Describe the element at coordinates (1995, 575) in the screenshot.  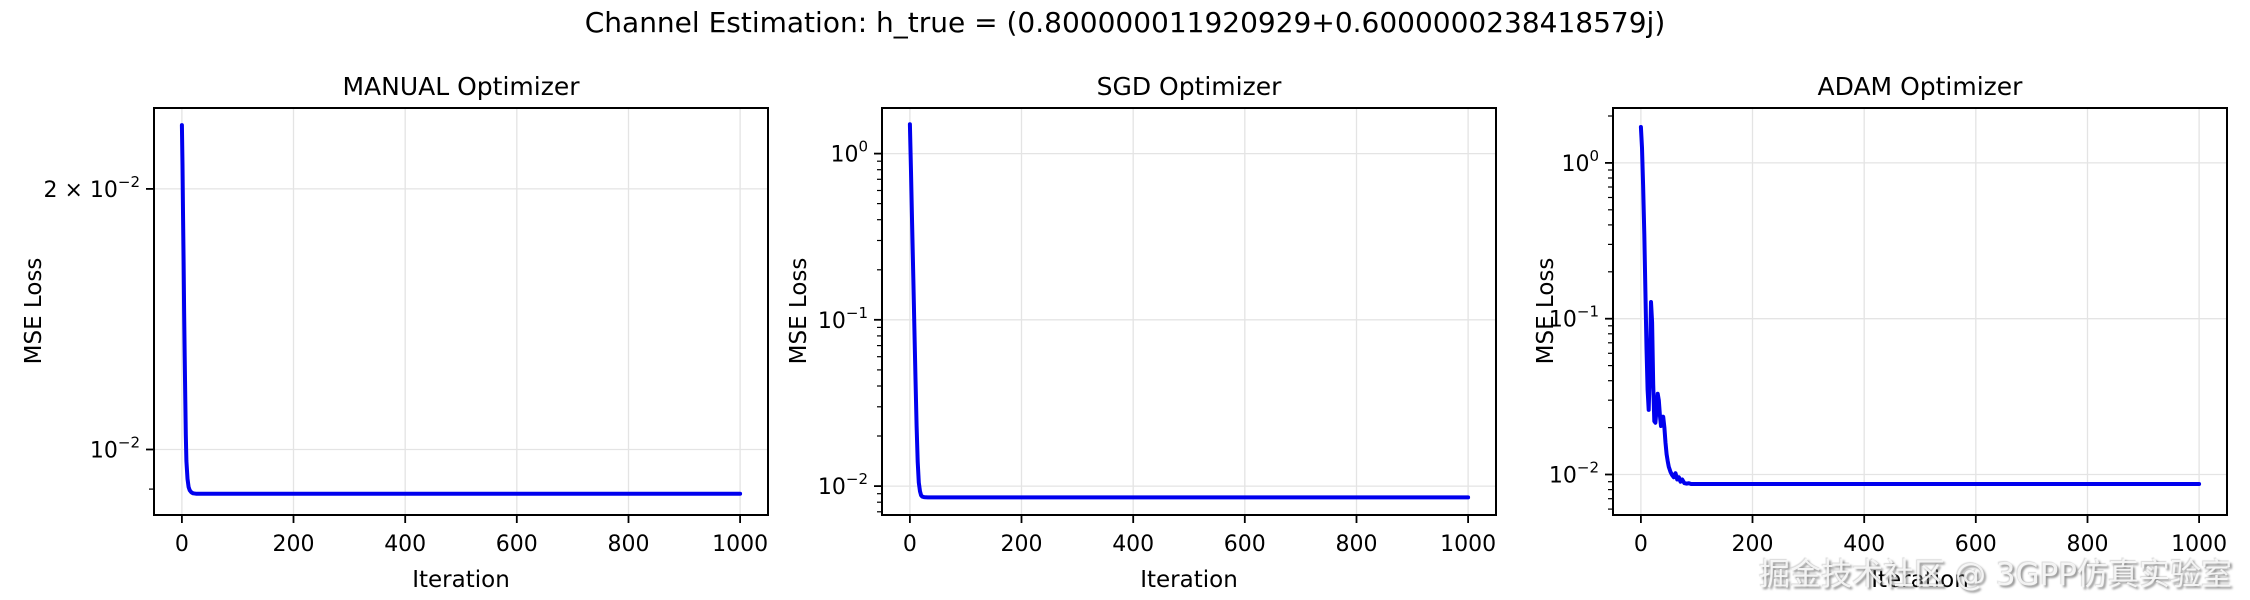
I see `watermark-text: 掘金技术社区 @ 3GPP仿真实验室` at that location.